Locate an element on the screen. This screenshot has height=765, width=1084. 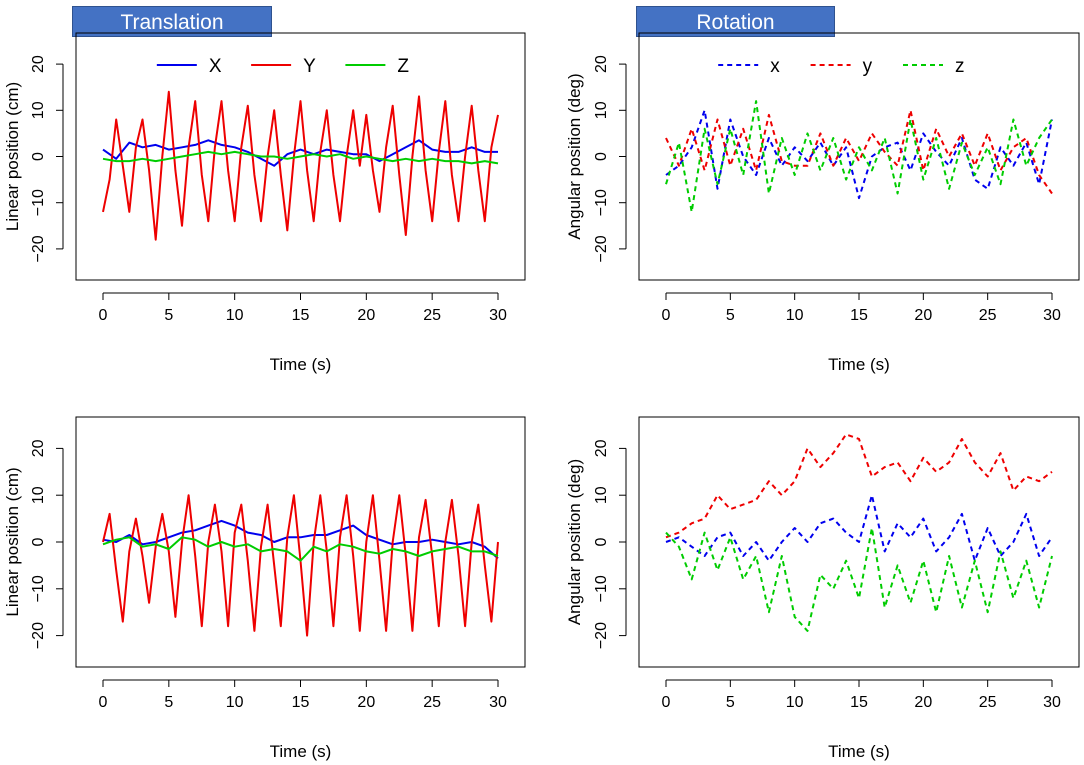
legend-label-X: X is located at coordinates (215, 66).